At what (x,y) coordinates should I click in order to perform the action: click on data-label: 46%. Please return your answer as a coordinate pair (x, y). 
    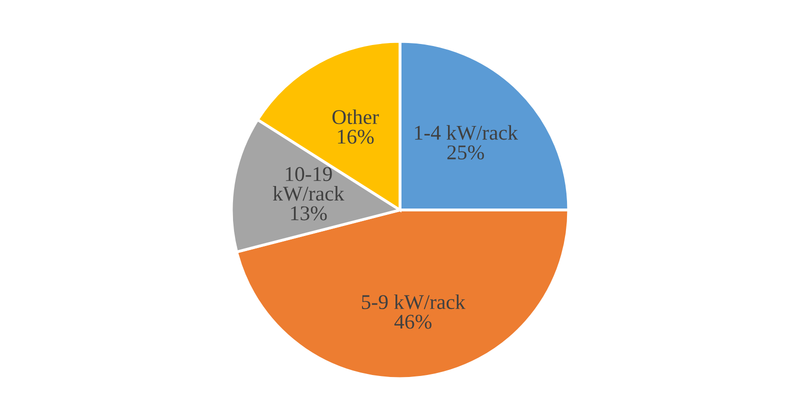
    Looking at the image, I should click on (413, 321).